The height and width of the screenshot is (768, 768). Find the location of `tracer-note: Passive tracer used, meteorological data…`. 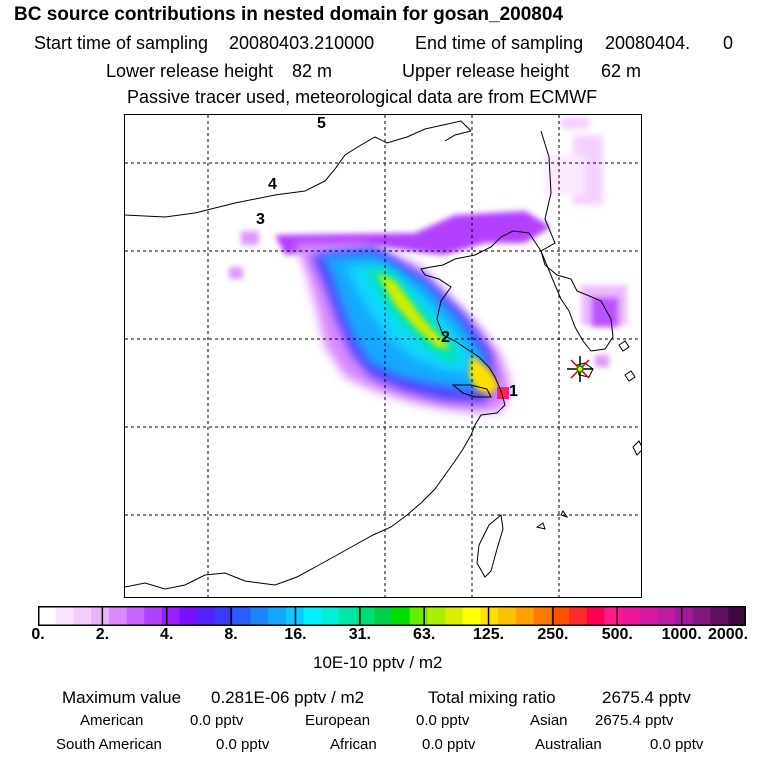

tracer-note: Passive tracer used, meteorological data… is located at coordinates (362, 97).